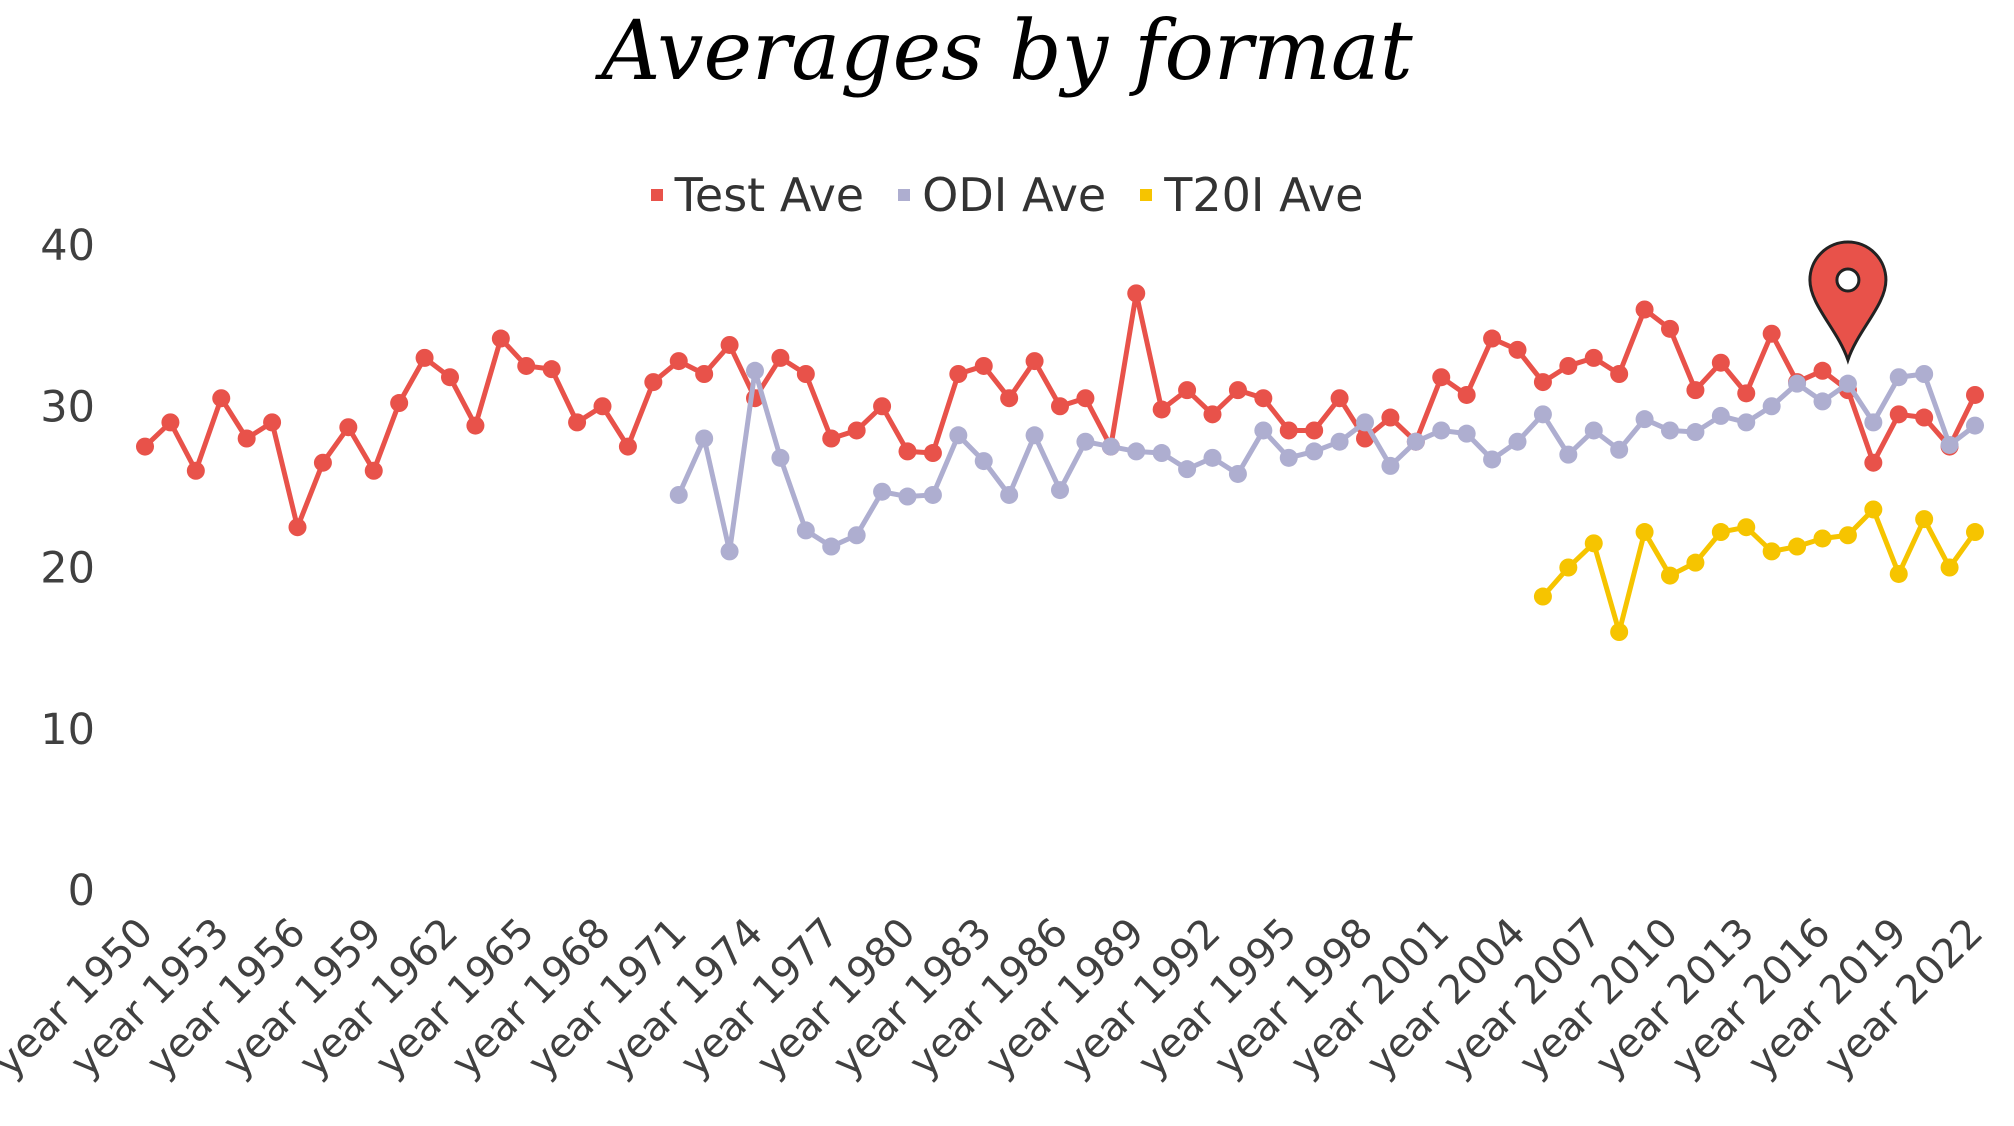 This screenshot has height=1126, width=2014. I want to click on legend-label-t20i: T20I Ave, so click(1264, 195).